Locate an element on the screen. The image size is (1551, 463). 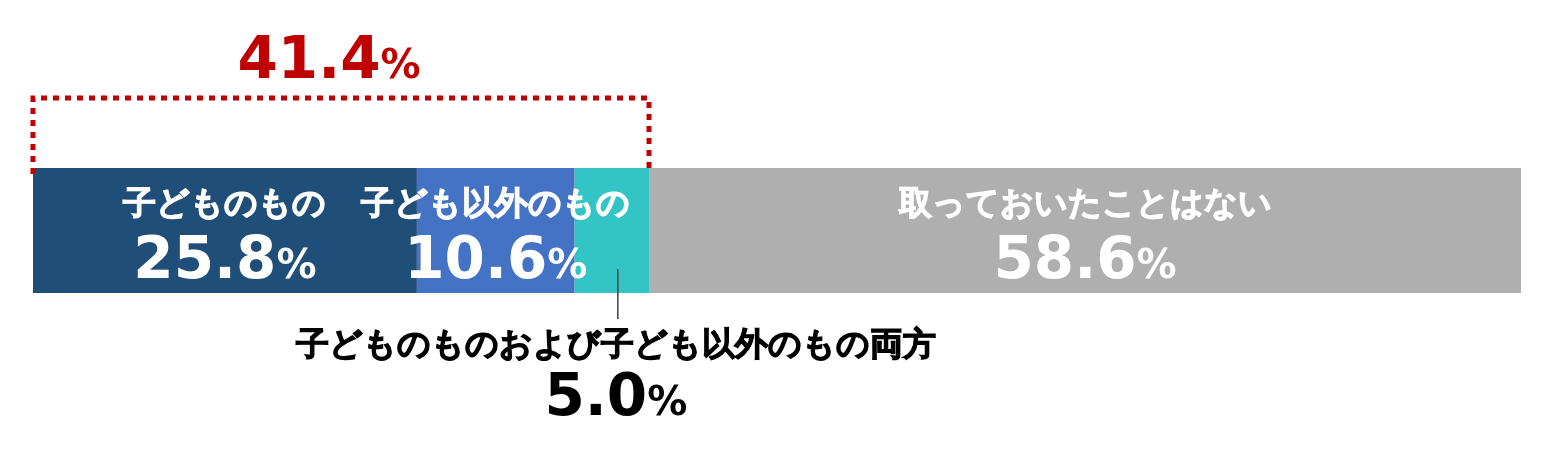
series-label: 子どものもの is located at coordinates (224, 202).